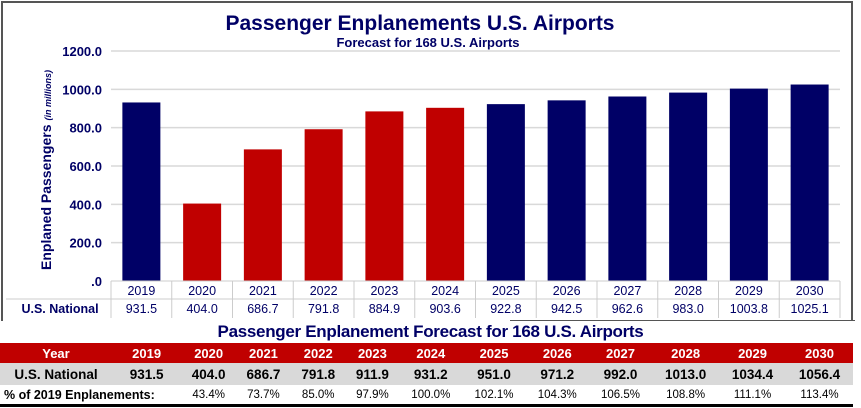  Describe the element at coordinates (749, 309) in the screenshot. I see `data-label: 1003.8` at that location.